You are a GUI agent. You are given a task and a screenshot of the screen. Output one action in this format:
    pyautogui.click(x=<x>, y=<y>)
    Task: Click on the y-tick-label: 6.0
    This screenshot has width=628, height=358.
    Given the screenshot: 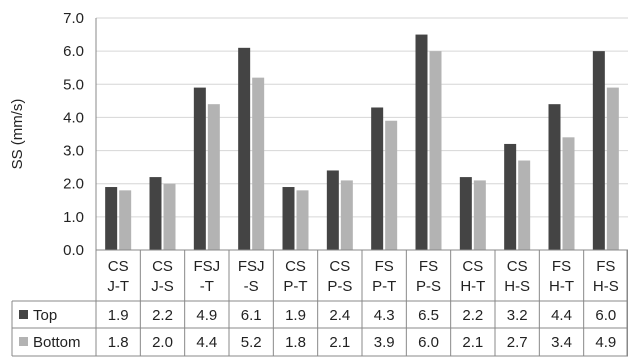 What is the action you would take?
    pyautogui.click(x=73, y=51)
    